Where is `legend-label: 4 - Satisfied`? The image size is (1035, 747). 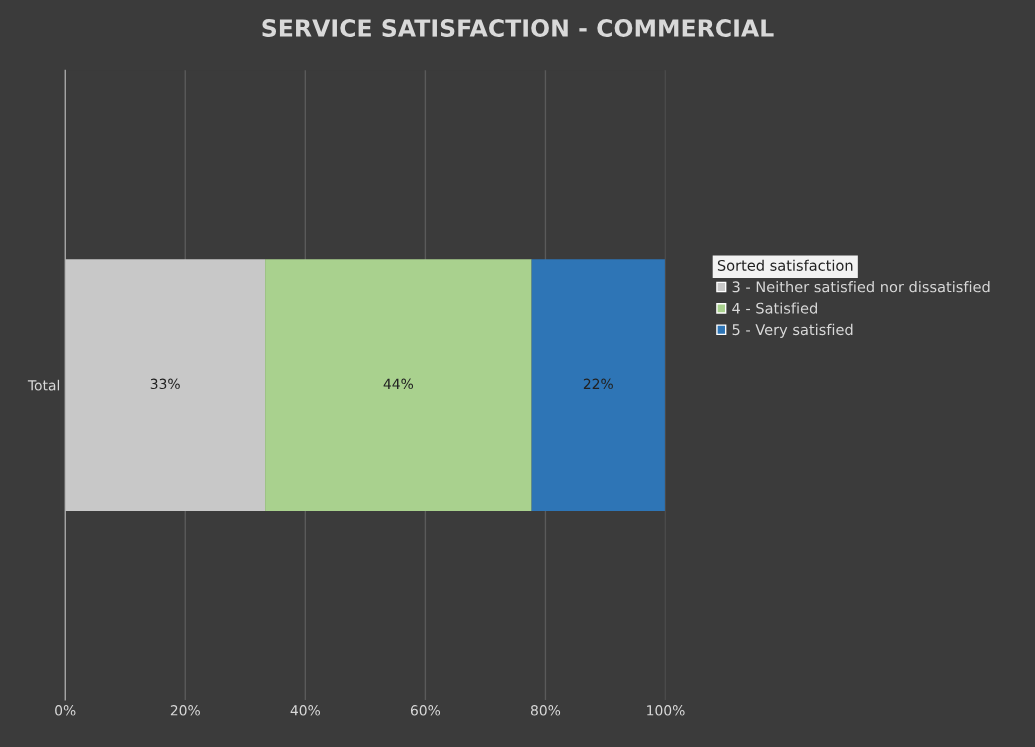 legend-label: 4 - Satisfied is located at coordinates (774, 308).